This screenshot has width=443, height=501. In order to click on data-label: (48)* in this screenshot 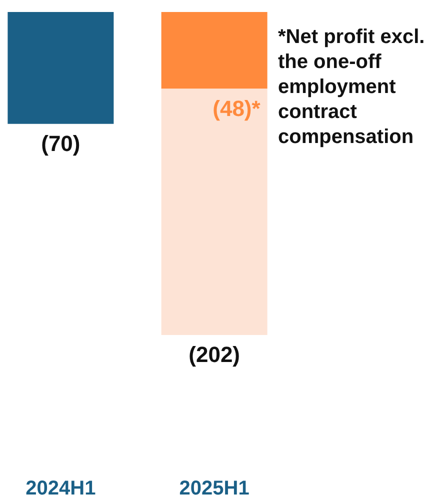, I will do `click(236, 108)`.